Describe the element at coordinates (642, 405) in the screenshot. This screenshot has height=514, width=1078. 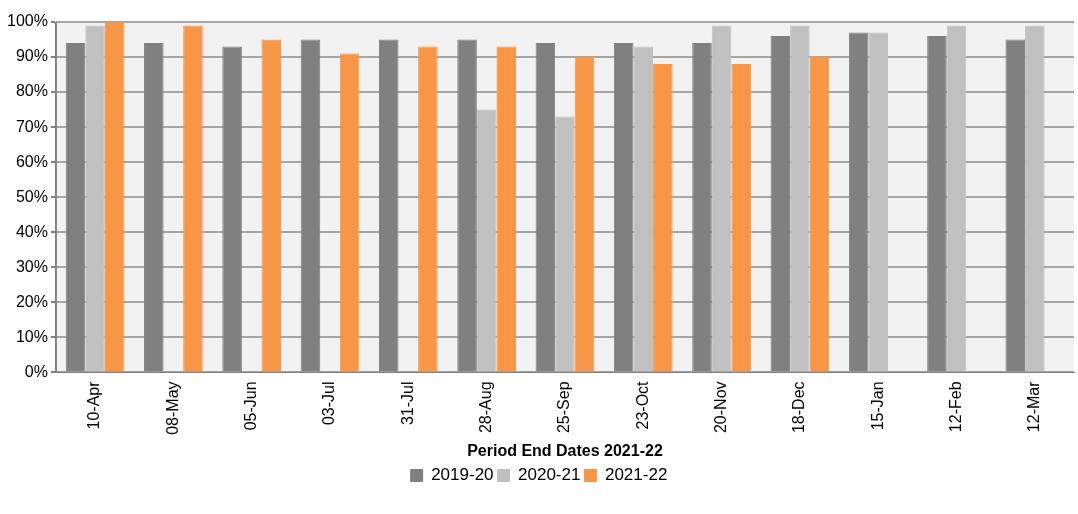
I see `x-tick-label: 23-Oct` at that location.